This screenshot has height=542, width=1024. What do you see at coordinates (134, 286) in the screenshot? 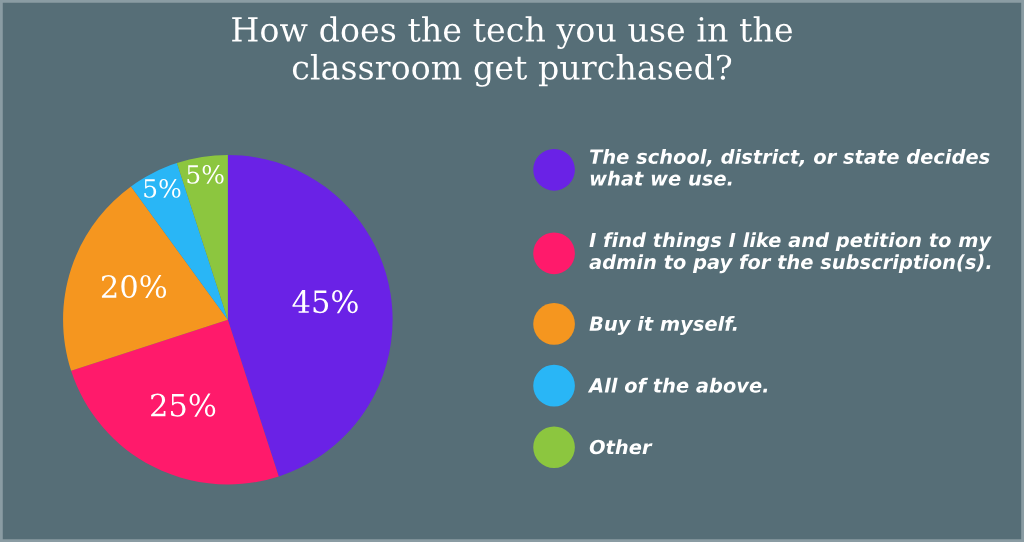
I see `data-label: 20%` at bounding box center [134, 286].